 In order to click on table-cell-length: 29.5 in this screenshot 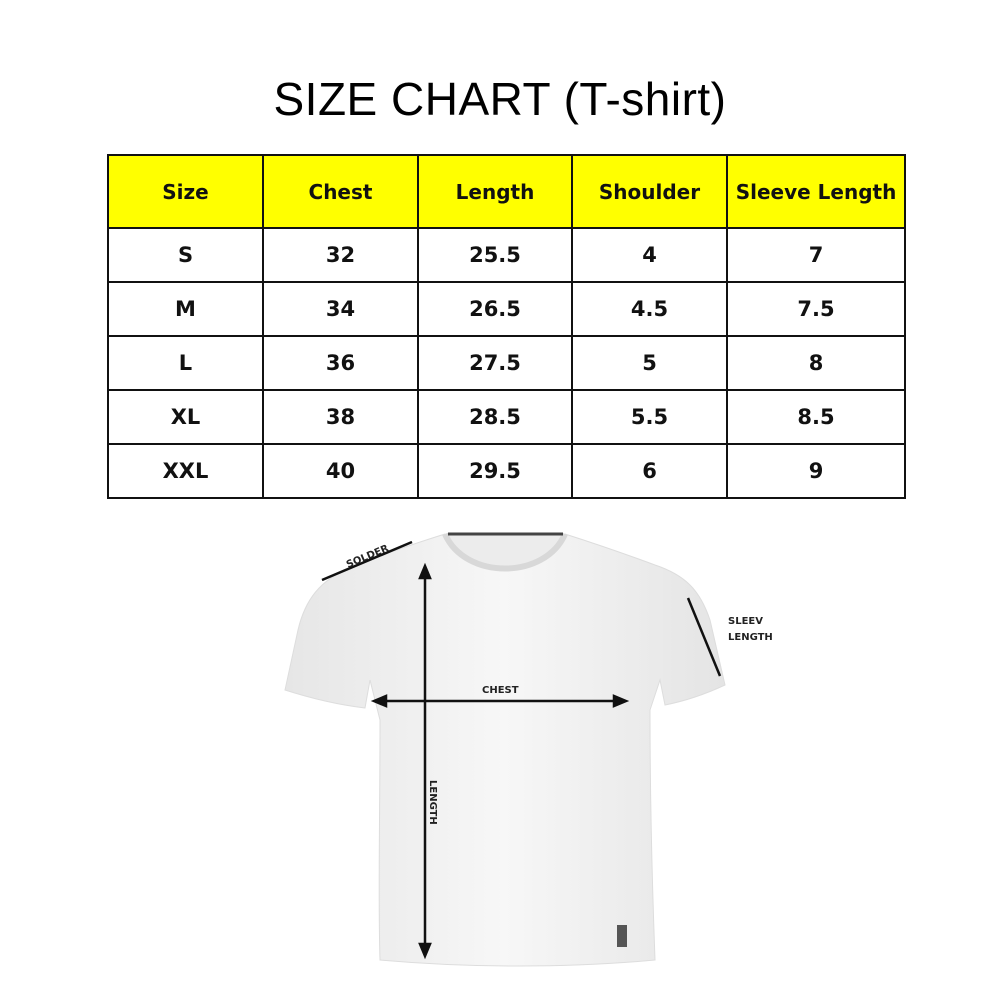, I will do `click(495, 471)`.